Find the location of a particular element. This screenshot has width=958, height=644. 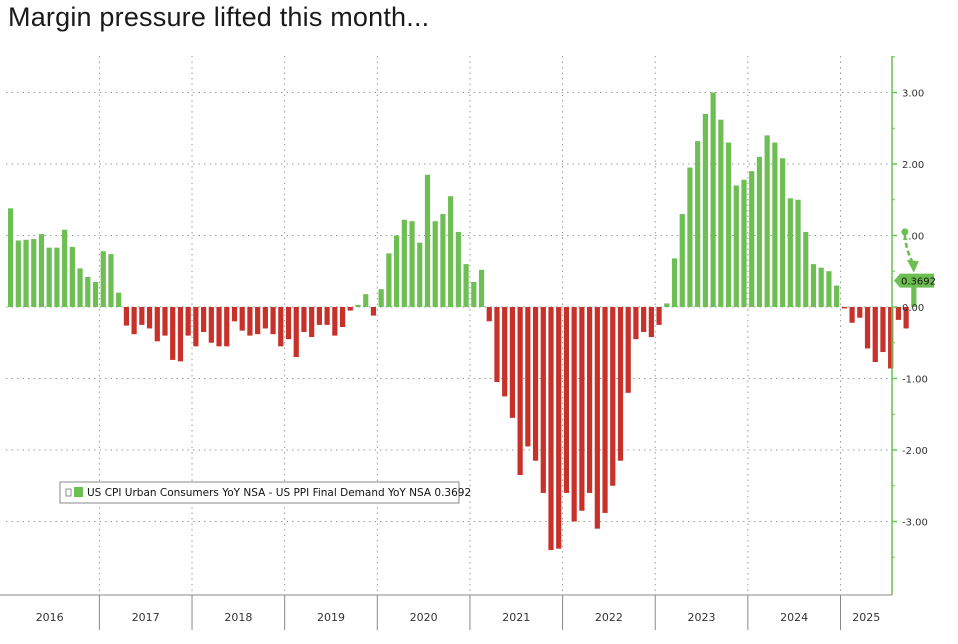

last-value-box is located at coordinates (914, 280).